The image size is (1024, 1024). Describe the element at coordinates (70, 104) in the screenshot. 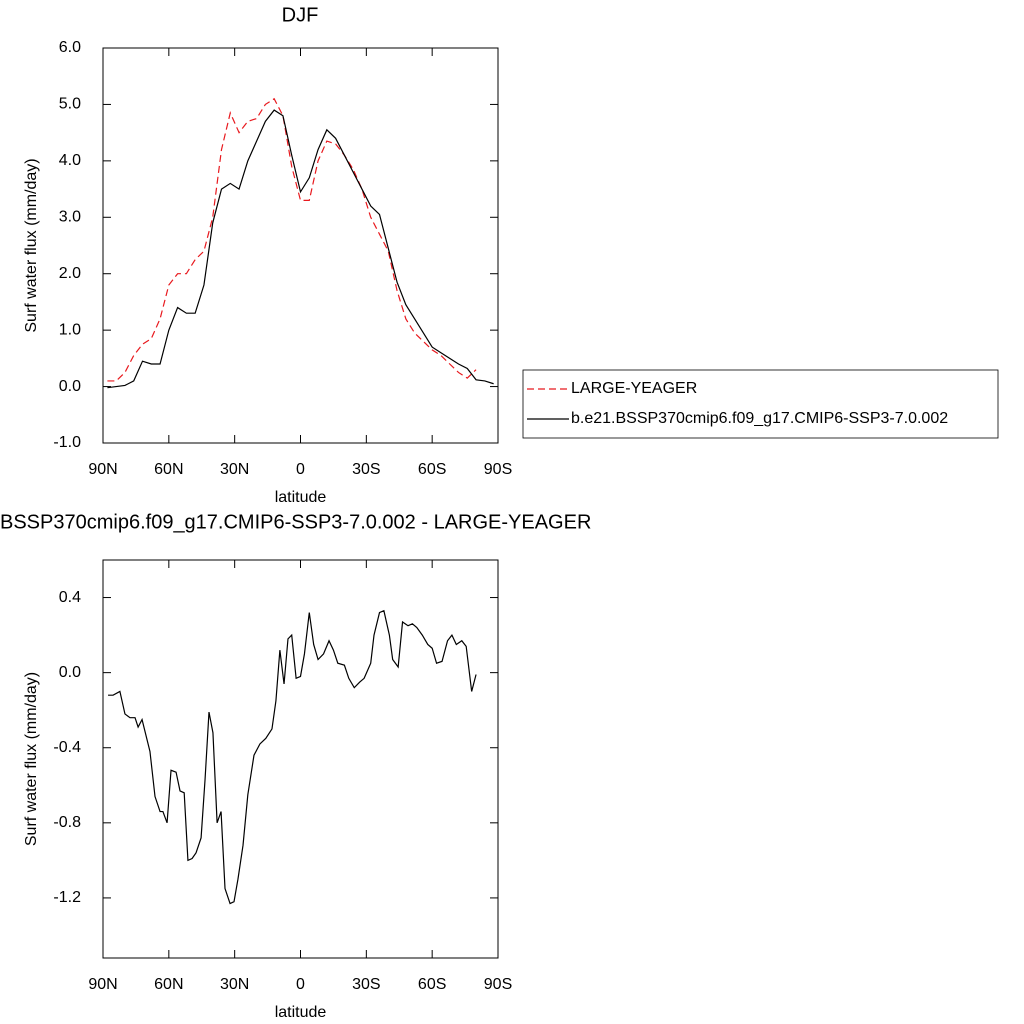

I see `y-tick-label: 5.0` at that location.